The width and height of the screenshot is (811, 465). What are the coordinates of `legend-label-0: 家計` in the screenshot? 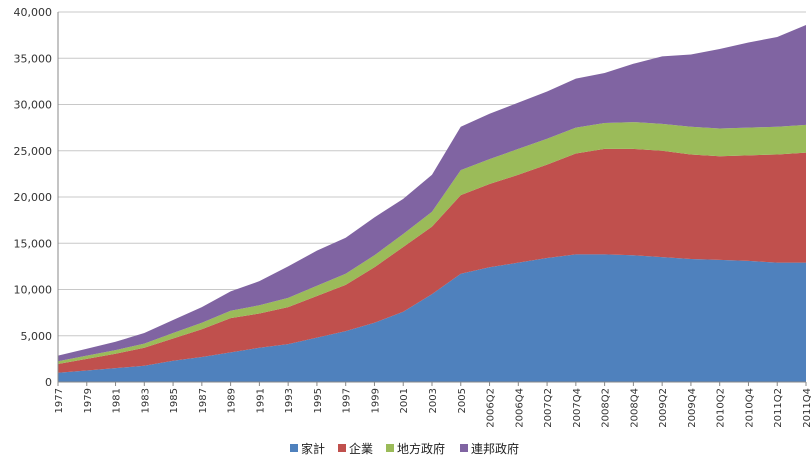 It's located at (313, 448).